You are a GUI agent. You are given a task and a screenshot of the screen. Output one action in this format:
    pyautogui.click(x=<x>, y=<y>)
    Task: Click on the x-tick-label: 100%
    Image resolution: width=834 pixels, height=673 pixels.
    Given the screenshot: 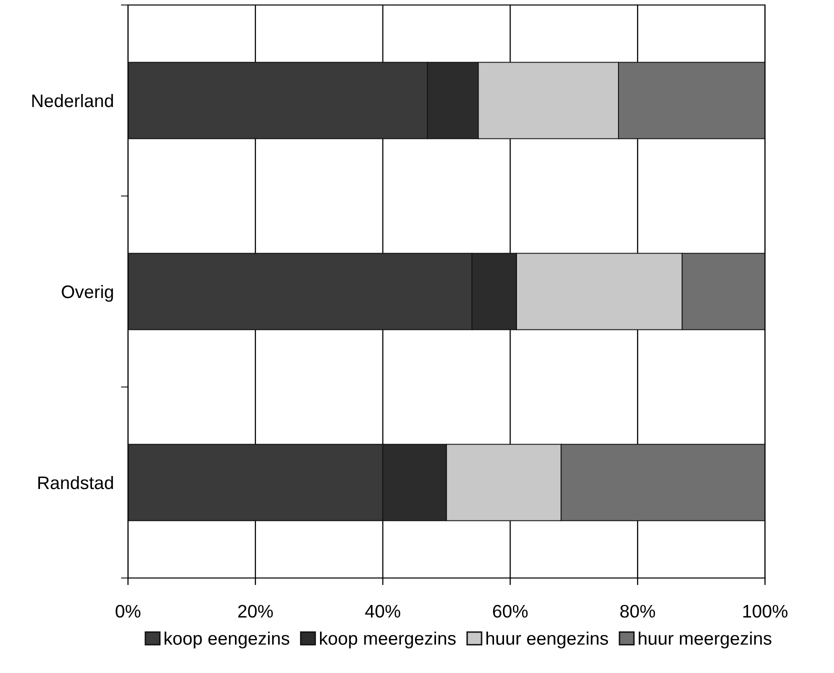 What is the action you would take?
    pyautogui.click(x=765, y=611)
    